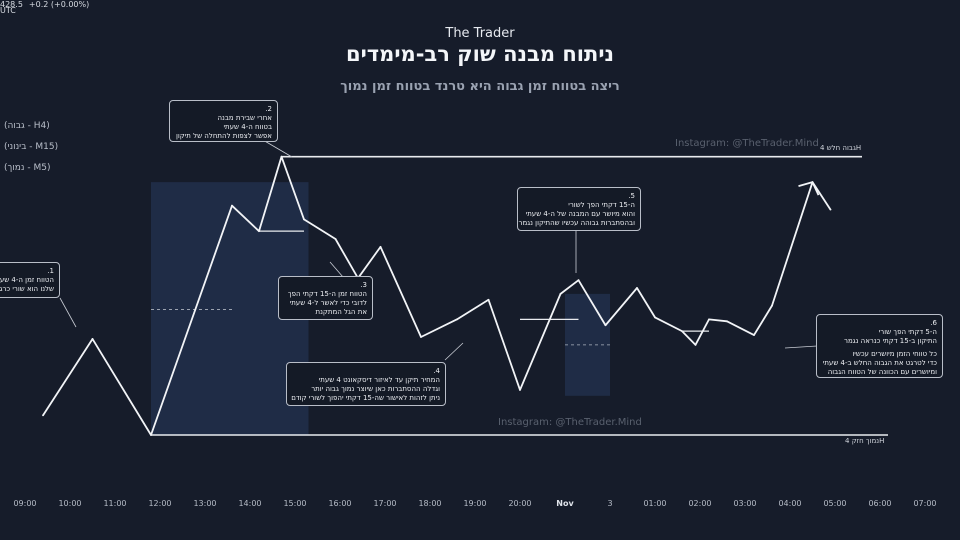  Describe the element at coordinates (841, 148) in the screenshot. I see `weak-high-label: גבוה חלש 4H` at that location.